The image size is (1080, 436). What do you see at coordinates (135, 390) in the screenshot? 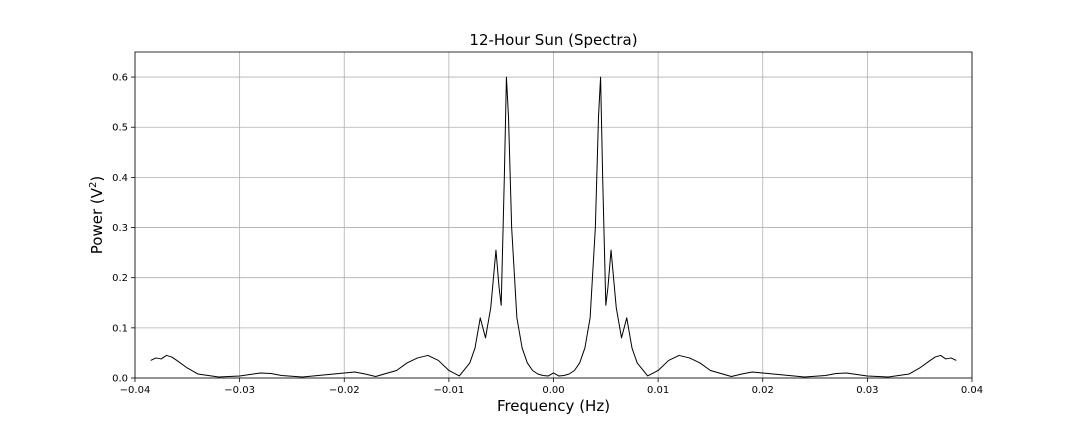
I see `x-tick-label: −0.04` at bounding box center [135, 390].